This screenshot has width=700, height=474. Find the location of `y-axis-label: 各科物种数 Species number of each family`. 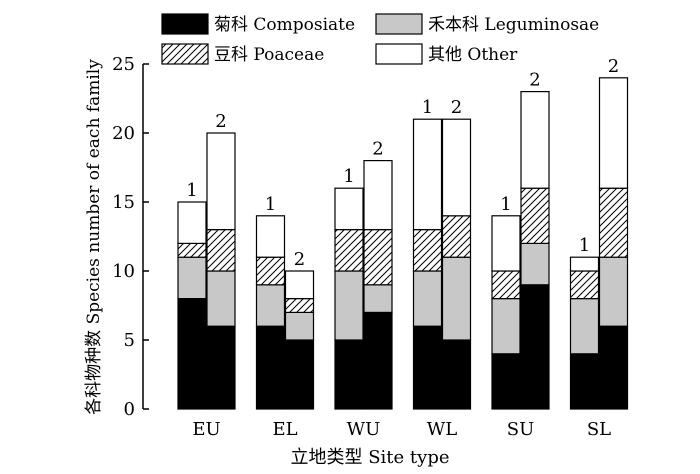

y-axis-label: 各科物种数 Species number of each family is located at coordinates (94, 237).